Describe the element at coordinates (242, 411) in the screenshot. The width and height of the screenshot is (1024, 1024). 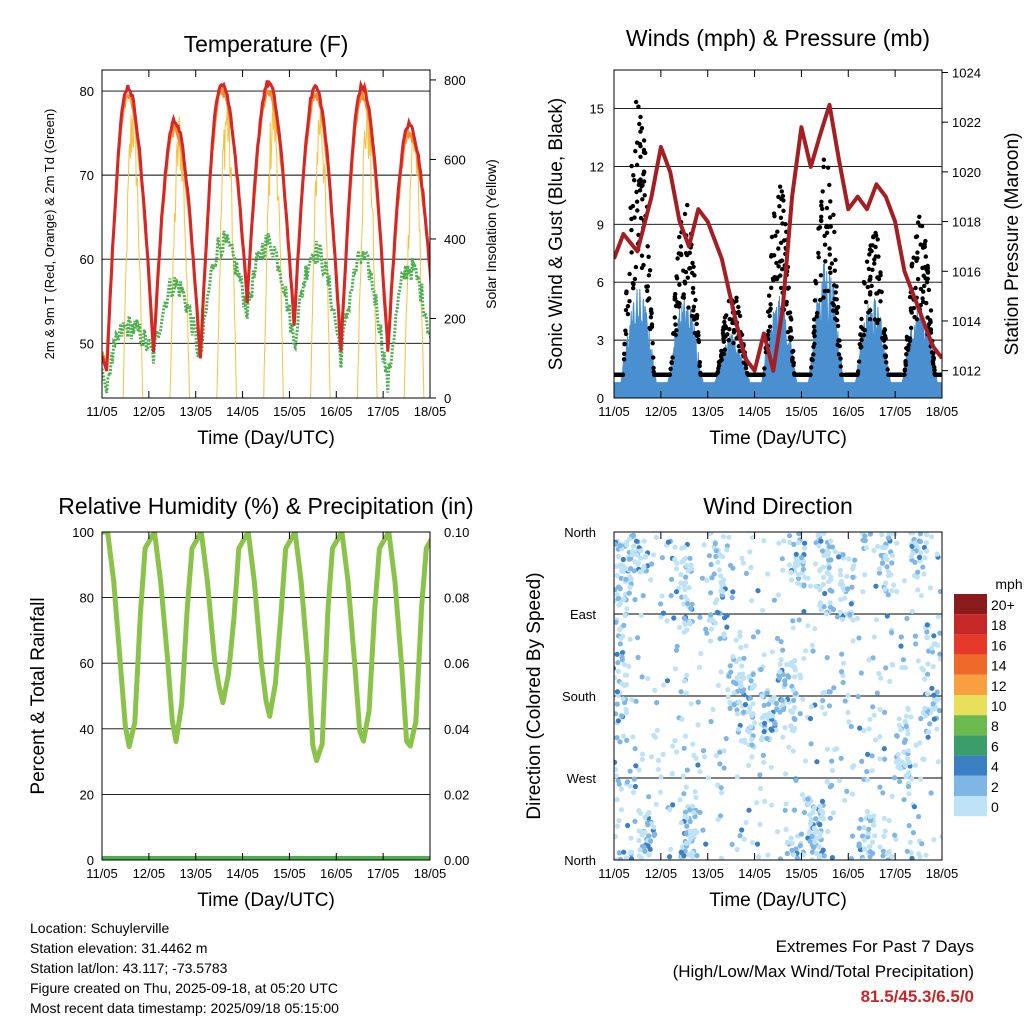
I see `x-tick-label: 14/05` at that location.